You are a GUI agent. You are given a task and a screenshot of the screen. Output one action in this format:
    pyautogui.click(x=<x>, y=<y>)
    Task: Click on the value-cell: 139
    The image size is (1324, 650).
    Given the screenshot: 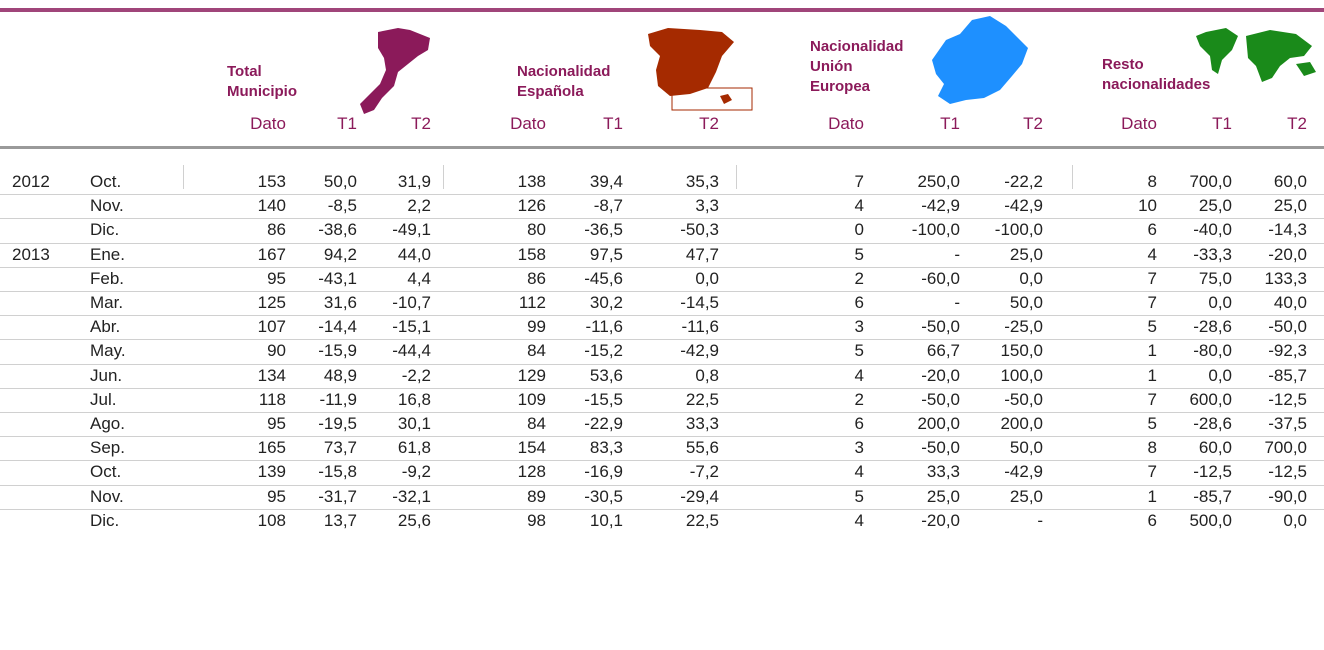 What is the action you would take?
    pyautogui.click(x=271, y=472)
    